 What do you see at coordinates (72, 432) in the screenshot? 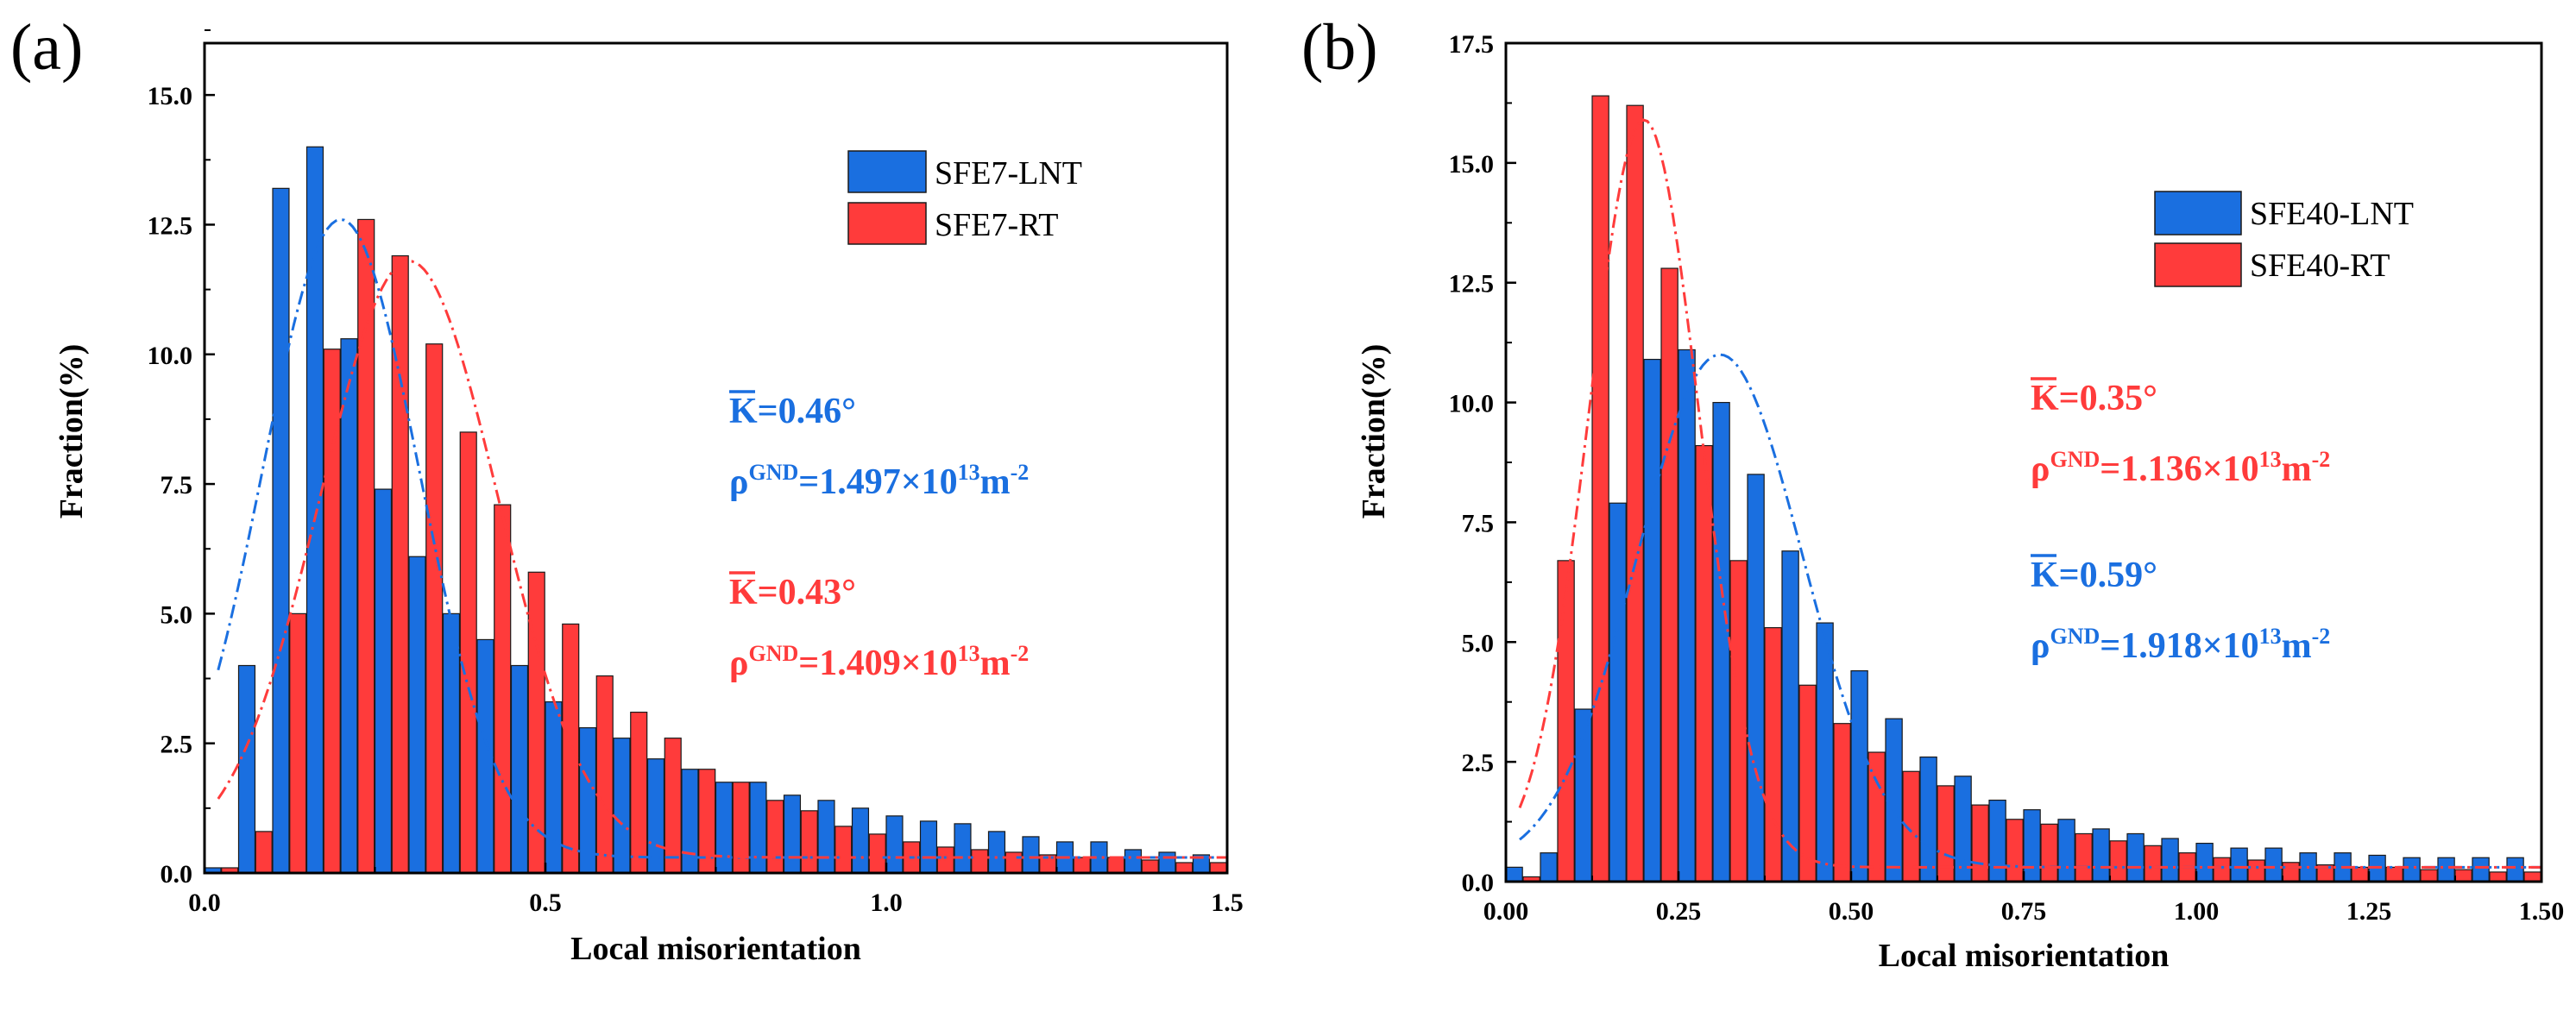
I see `y-axis-title: Fraction(%)` at bounding box center [72, 432].